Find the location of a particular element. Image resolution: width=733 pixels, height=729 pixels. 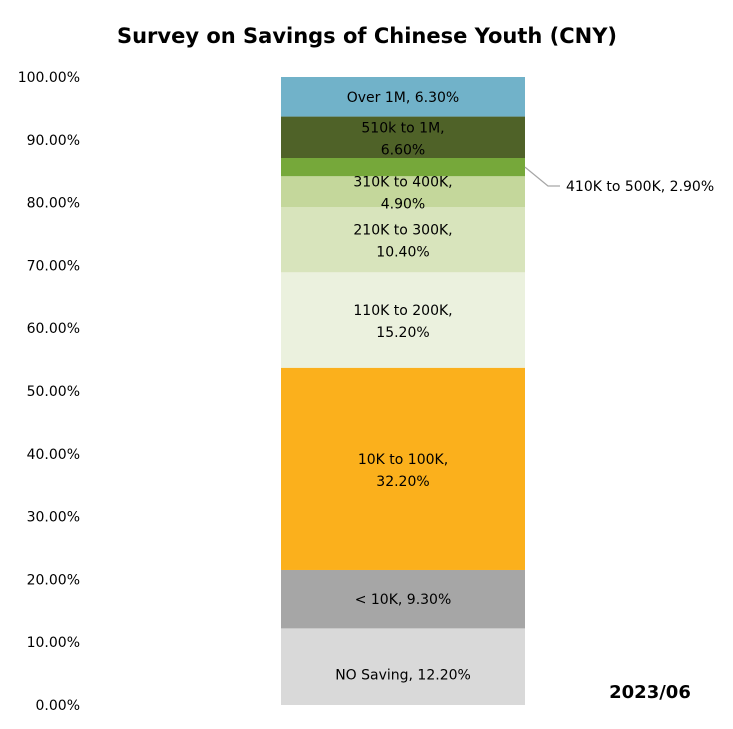

y-tick-label: 100.00% is located at coordinates (49, 78).